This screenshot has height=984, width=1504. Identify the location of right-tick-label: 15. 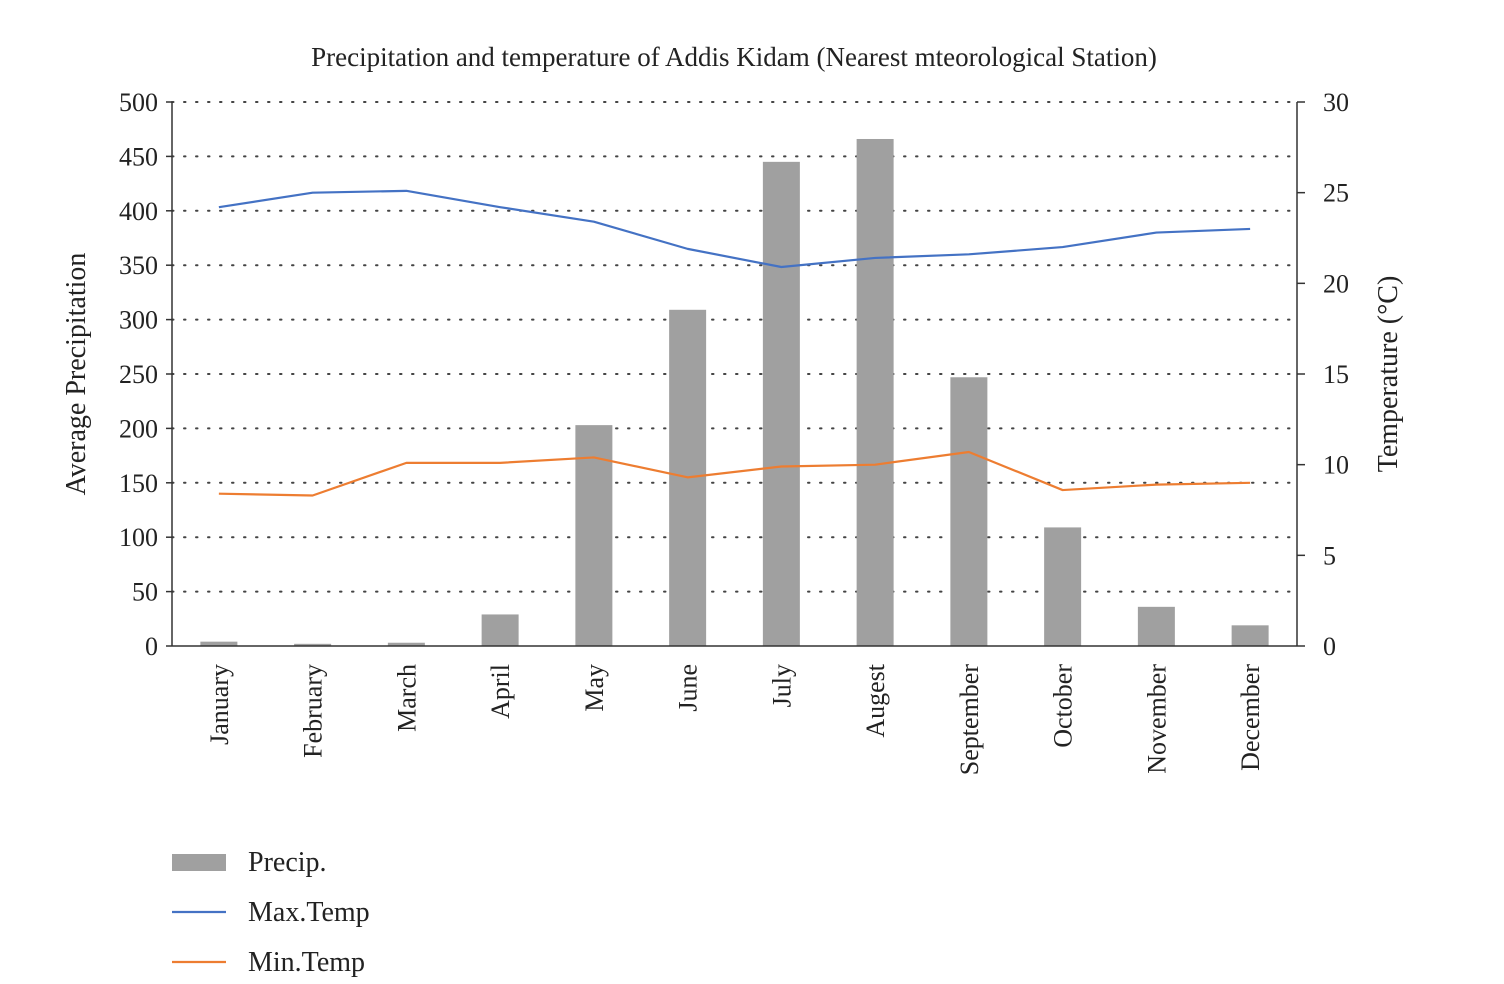
(1336, 374).